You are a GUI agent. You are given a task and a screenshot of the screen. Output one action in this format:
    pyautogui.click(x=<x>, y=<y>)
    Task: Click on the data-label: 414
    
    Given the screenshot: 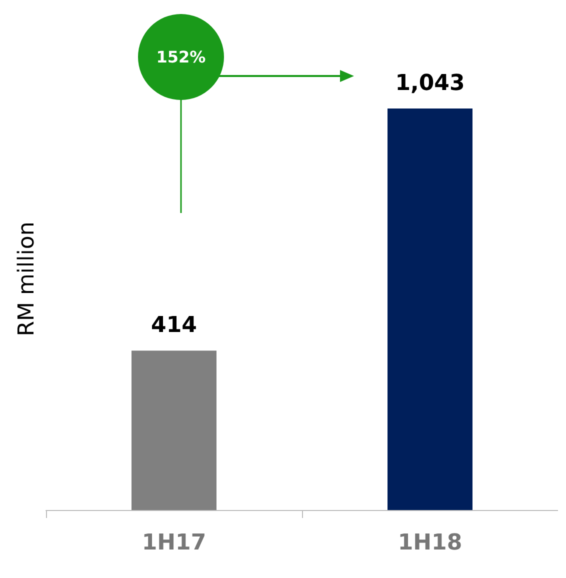 What is the action you would take?
    pyautogui.click(x=174, y=325)
    